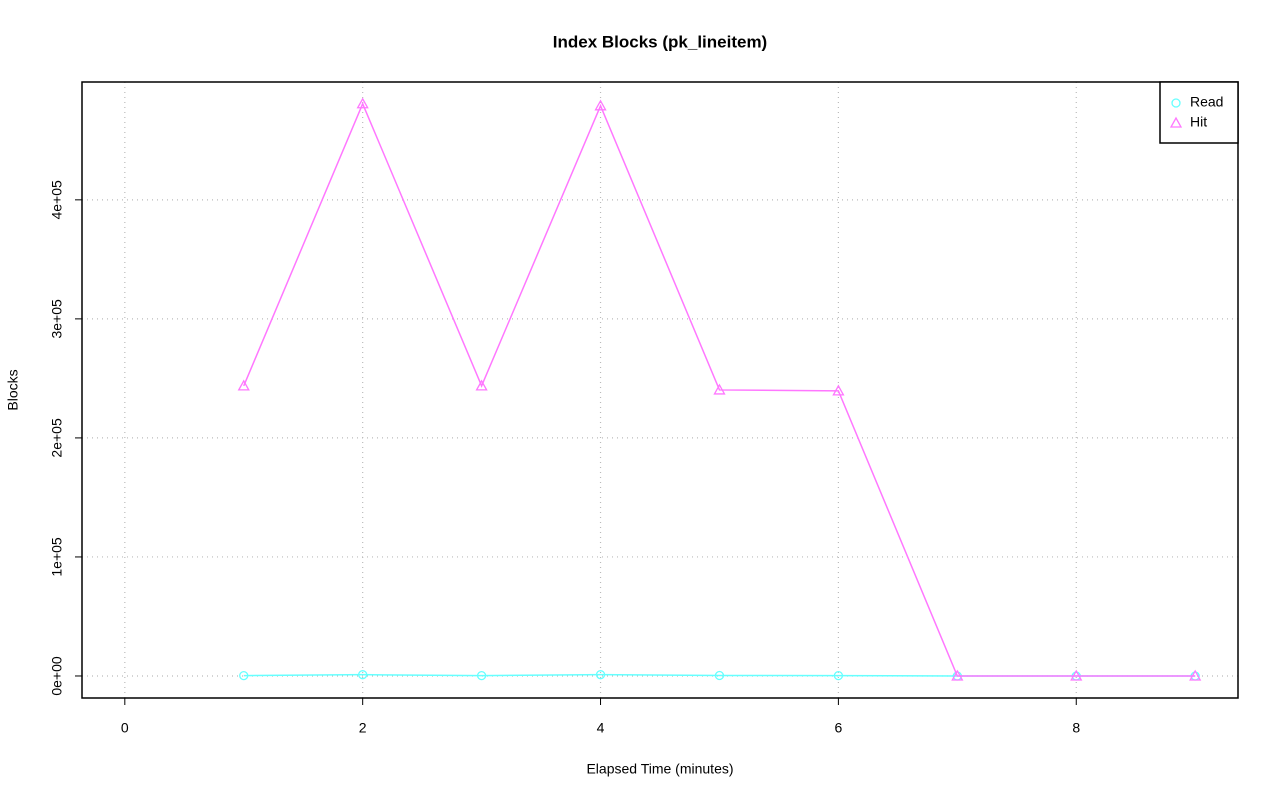  Describe the element at coordinates (57, 438) in the screenshot. I see `y-tick-label: 2e+05` at that location.